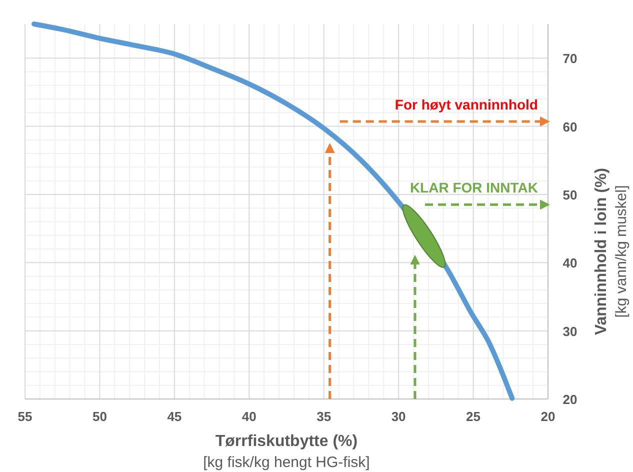 The height and width of the screenshot is (472, 633). I want to click on x-tick-label: 45, so click(174, 416).